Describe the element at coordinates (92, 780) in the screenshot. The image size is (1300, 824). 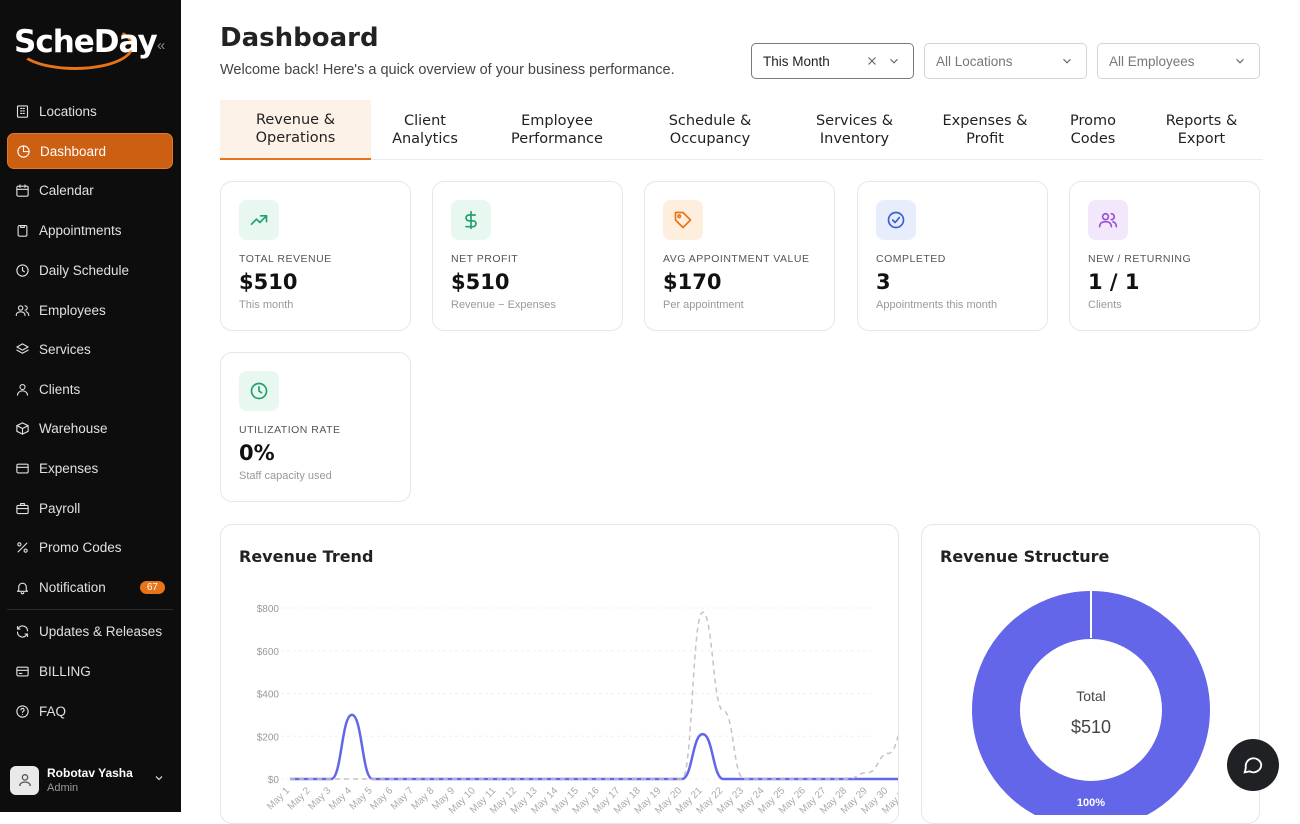
I see `user-profile: Robotav Yasha Admin` at that location.